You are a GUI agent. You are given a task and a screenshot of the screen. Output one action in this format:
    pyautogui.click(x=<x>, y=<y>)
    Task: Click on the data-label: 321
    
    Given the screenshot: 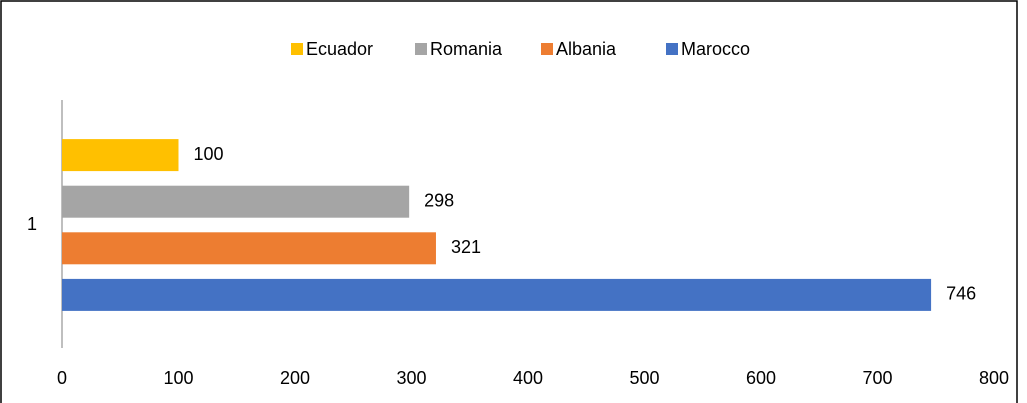 What is the action you would take?
    pyautogui.click(x=466, y=247)
    